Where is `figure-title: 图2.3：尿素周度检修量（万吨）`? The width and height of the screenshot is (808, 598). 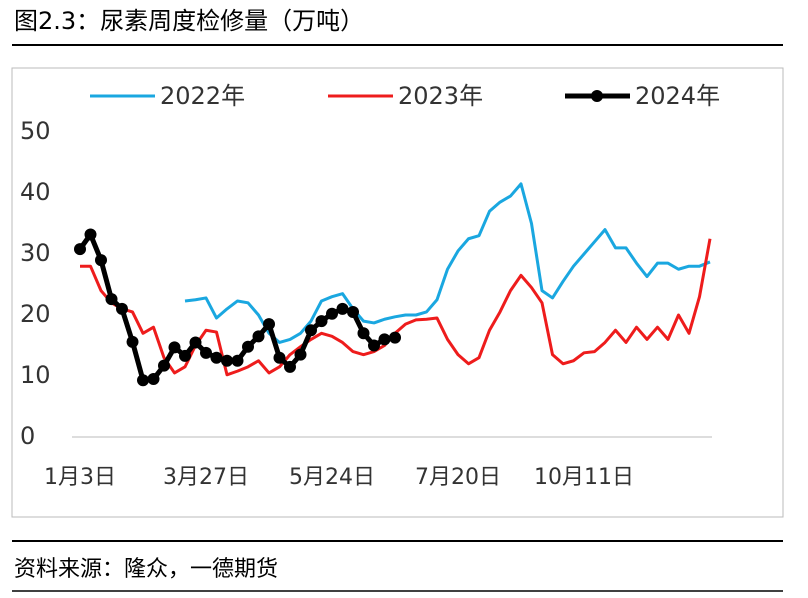 figure-title: 图2.3：尿素周度检修量（万吨） is located at coordinates (189, 21).